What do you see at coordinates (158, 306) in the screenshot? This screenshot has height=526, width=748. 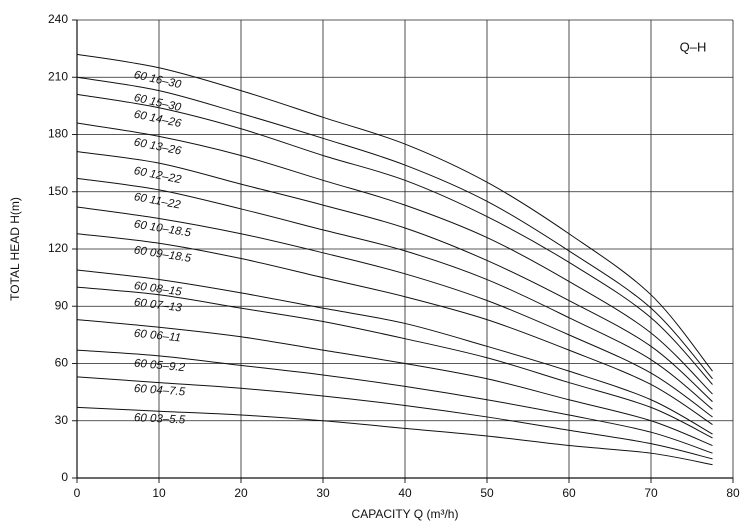 I see `series-label: 60 07–13` at bounding box center [158, 306].